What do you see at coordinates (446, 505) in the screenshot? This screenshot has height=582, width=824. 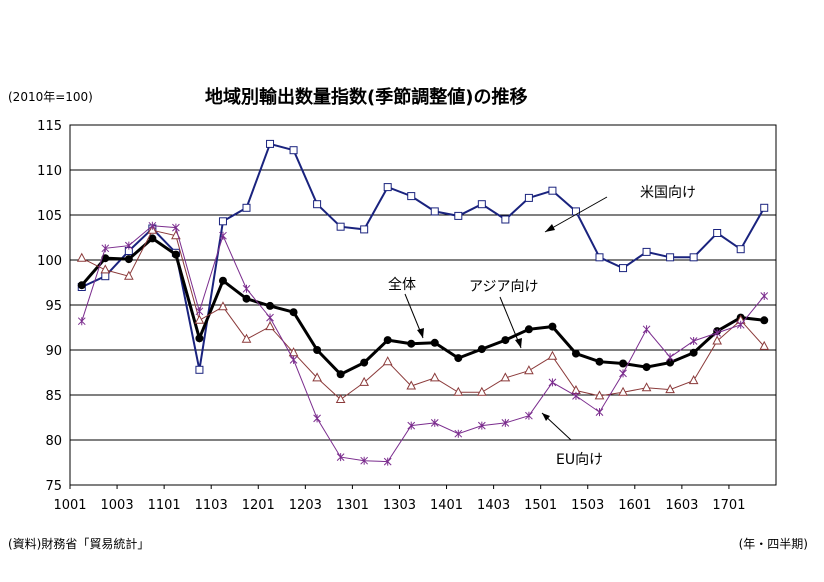 I see `x-tick-label: 1401` at bounding box center [446, 505].